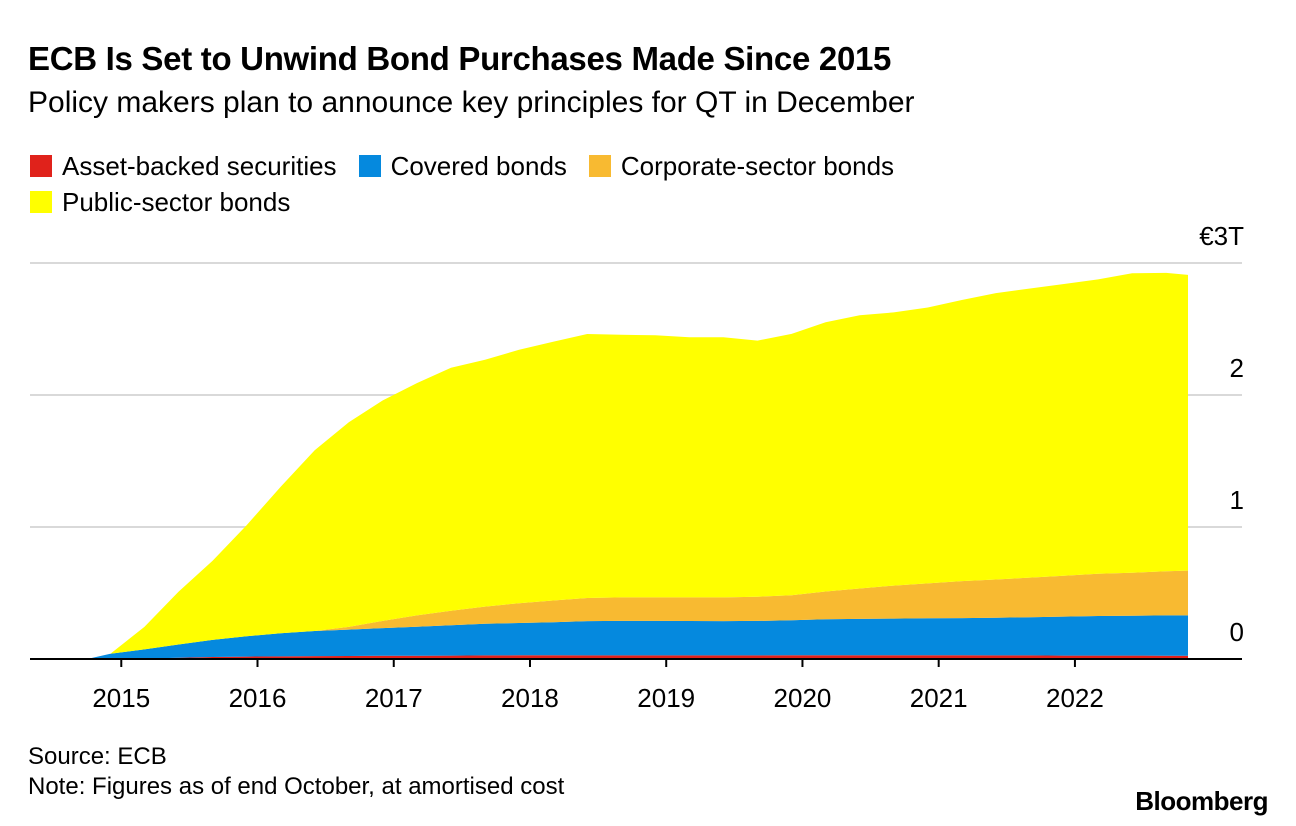 The width and height of the screenshot is (1296, 826). What do you see at coordinates (803, 698) in the screenshot?
I see `x-tick-label: 2020` at bounding box center [803, 698].